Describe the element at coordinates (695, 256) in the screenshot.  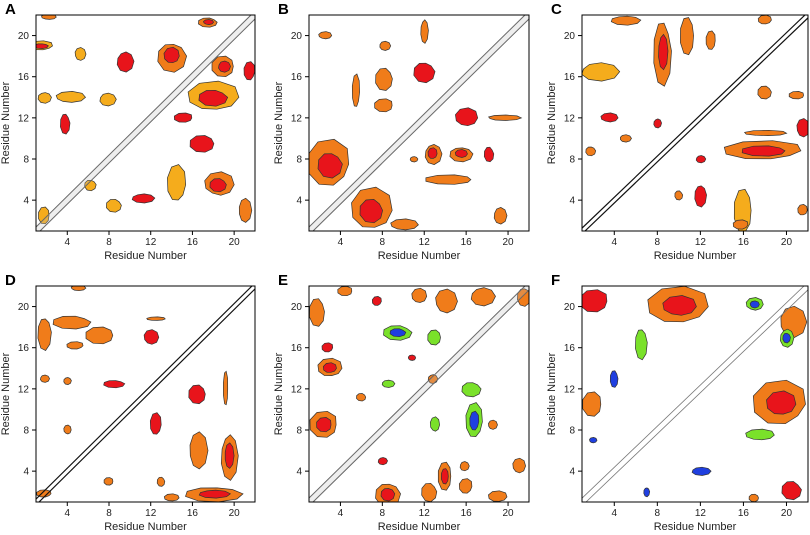
I see `x-axis-label: Residue Number` at that location.